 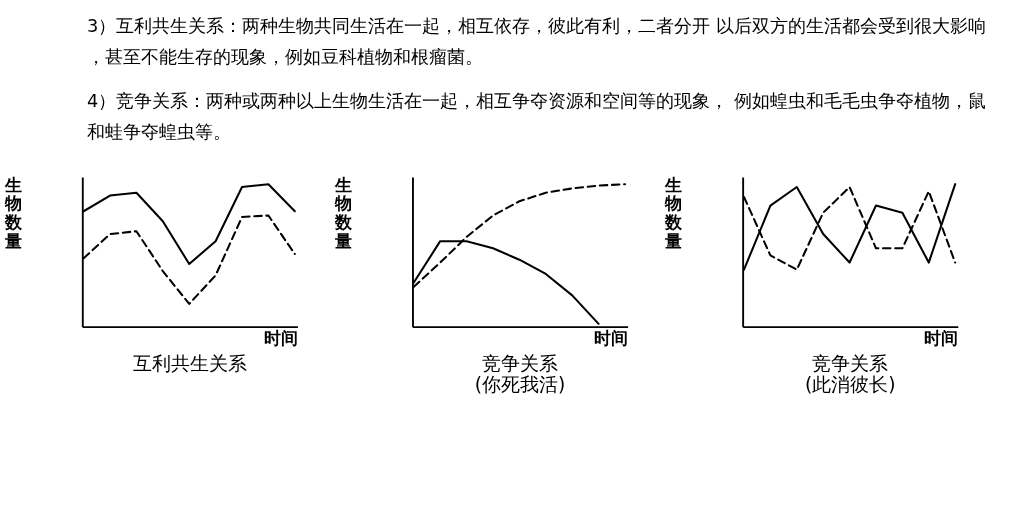 I want to click on text: 4）竞争关系：两种或两种以上生物生活在一起，相互争夺资源和空间等的现象， 例如蝗虫和毛毛虫争夺植物，鼠和蛙争夺蝗虫等。, so click(x=536, y=116).